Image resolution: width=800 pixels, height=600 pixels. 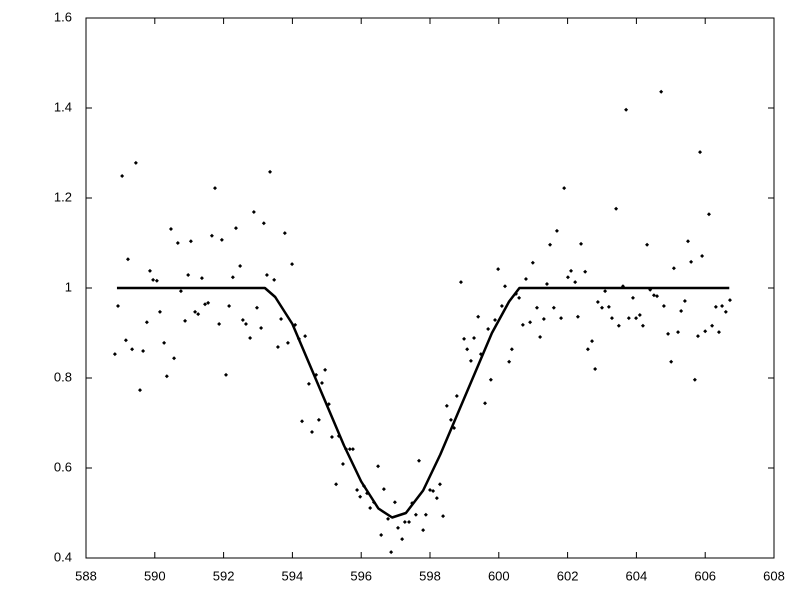 What do you see at coordinates (499, 575) in the screenshot?
I see `x-tick-label: 600` at bounding box center [499, 575].